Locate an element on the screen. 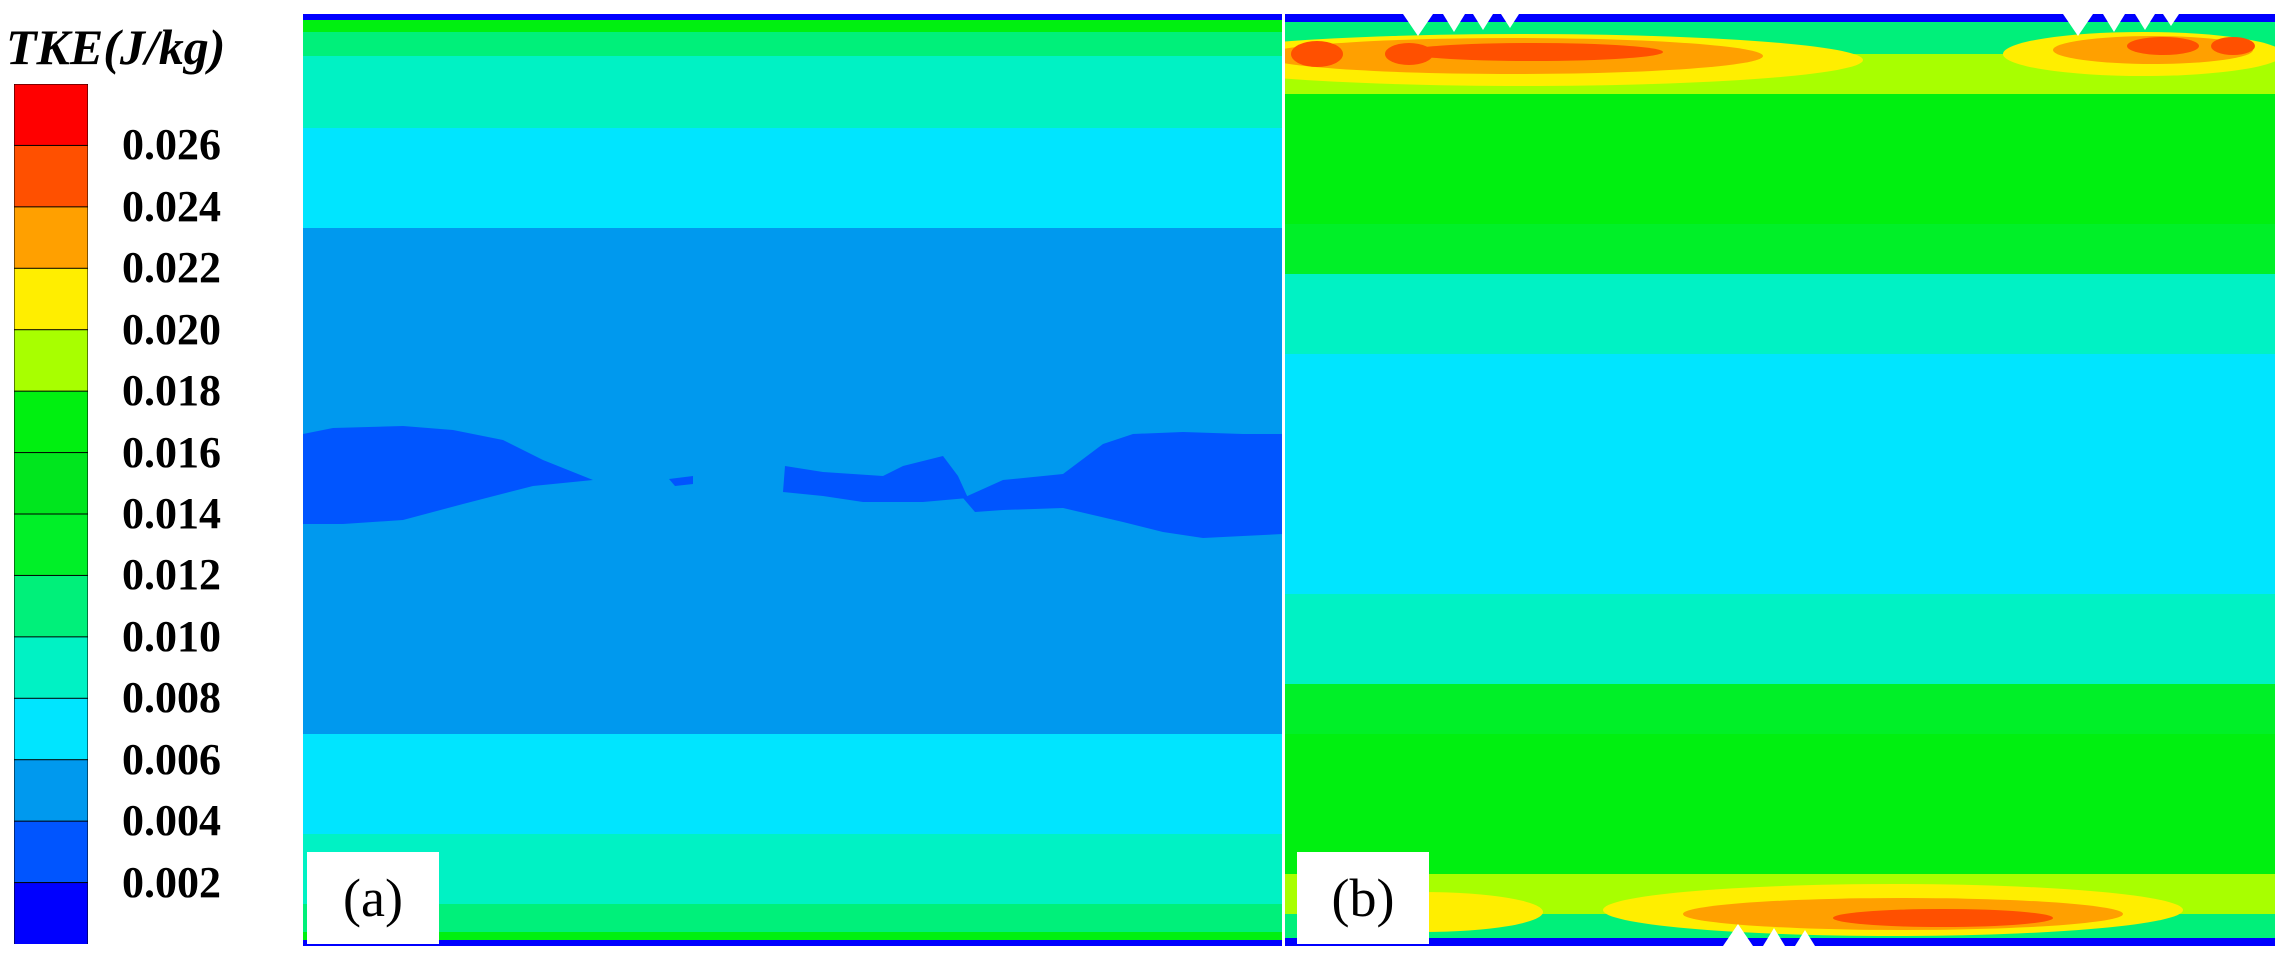 This screenshot has width=2280, height=958. colorbar-tick-label: 0.012 is located at coordinates (171, 575).